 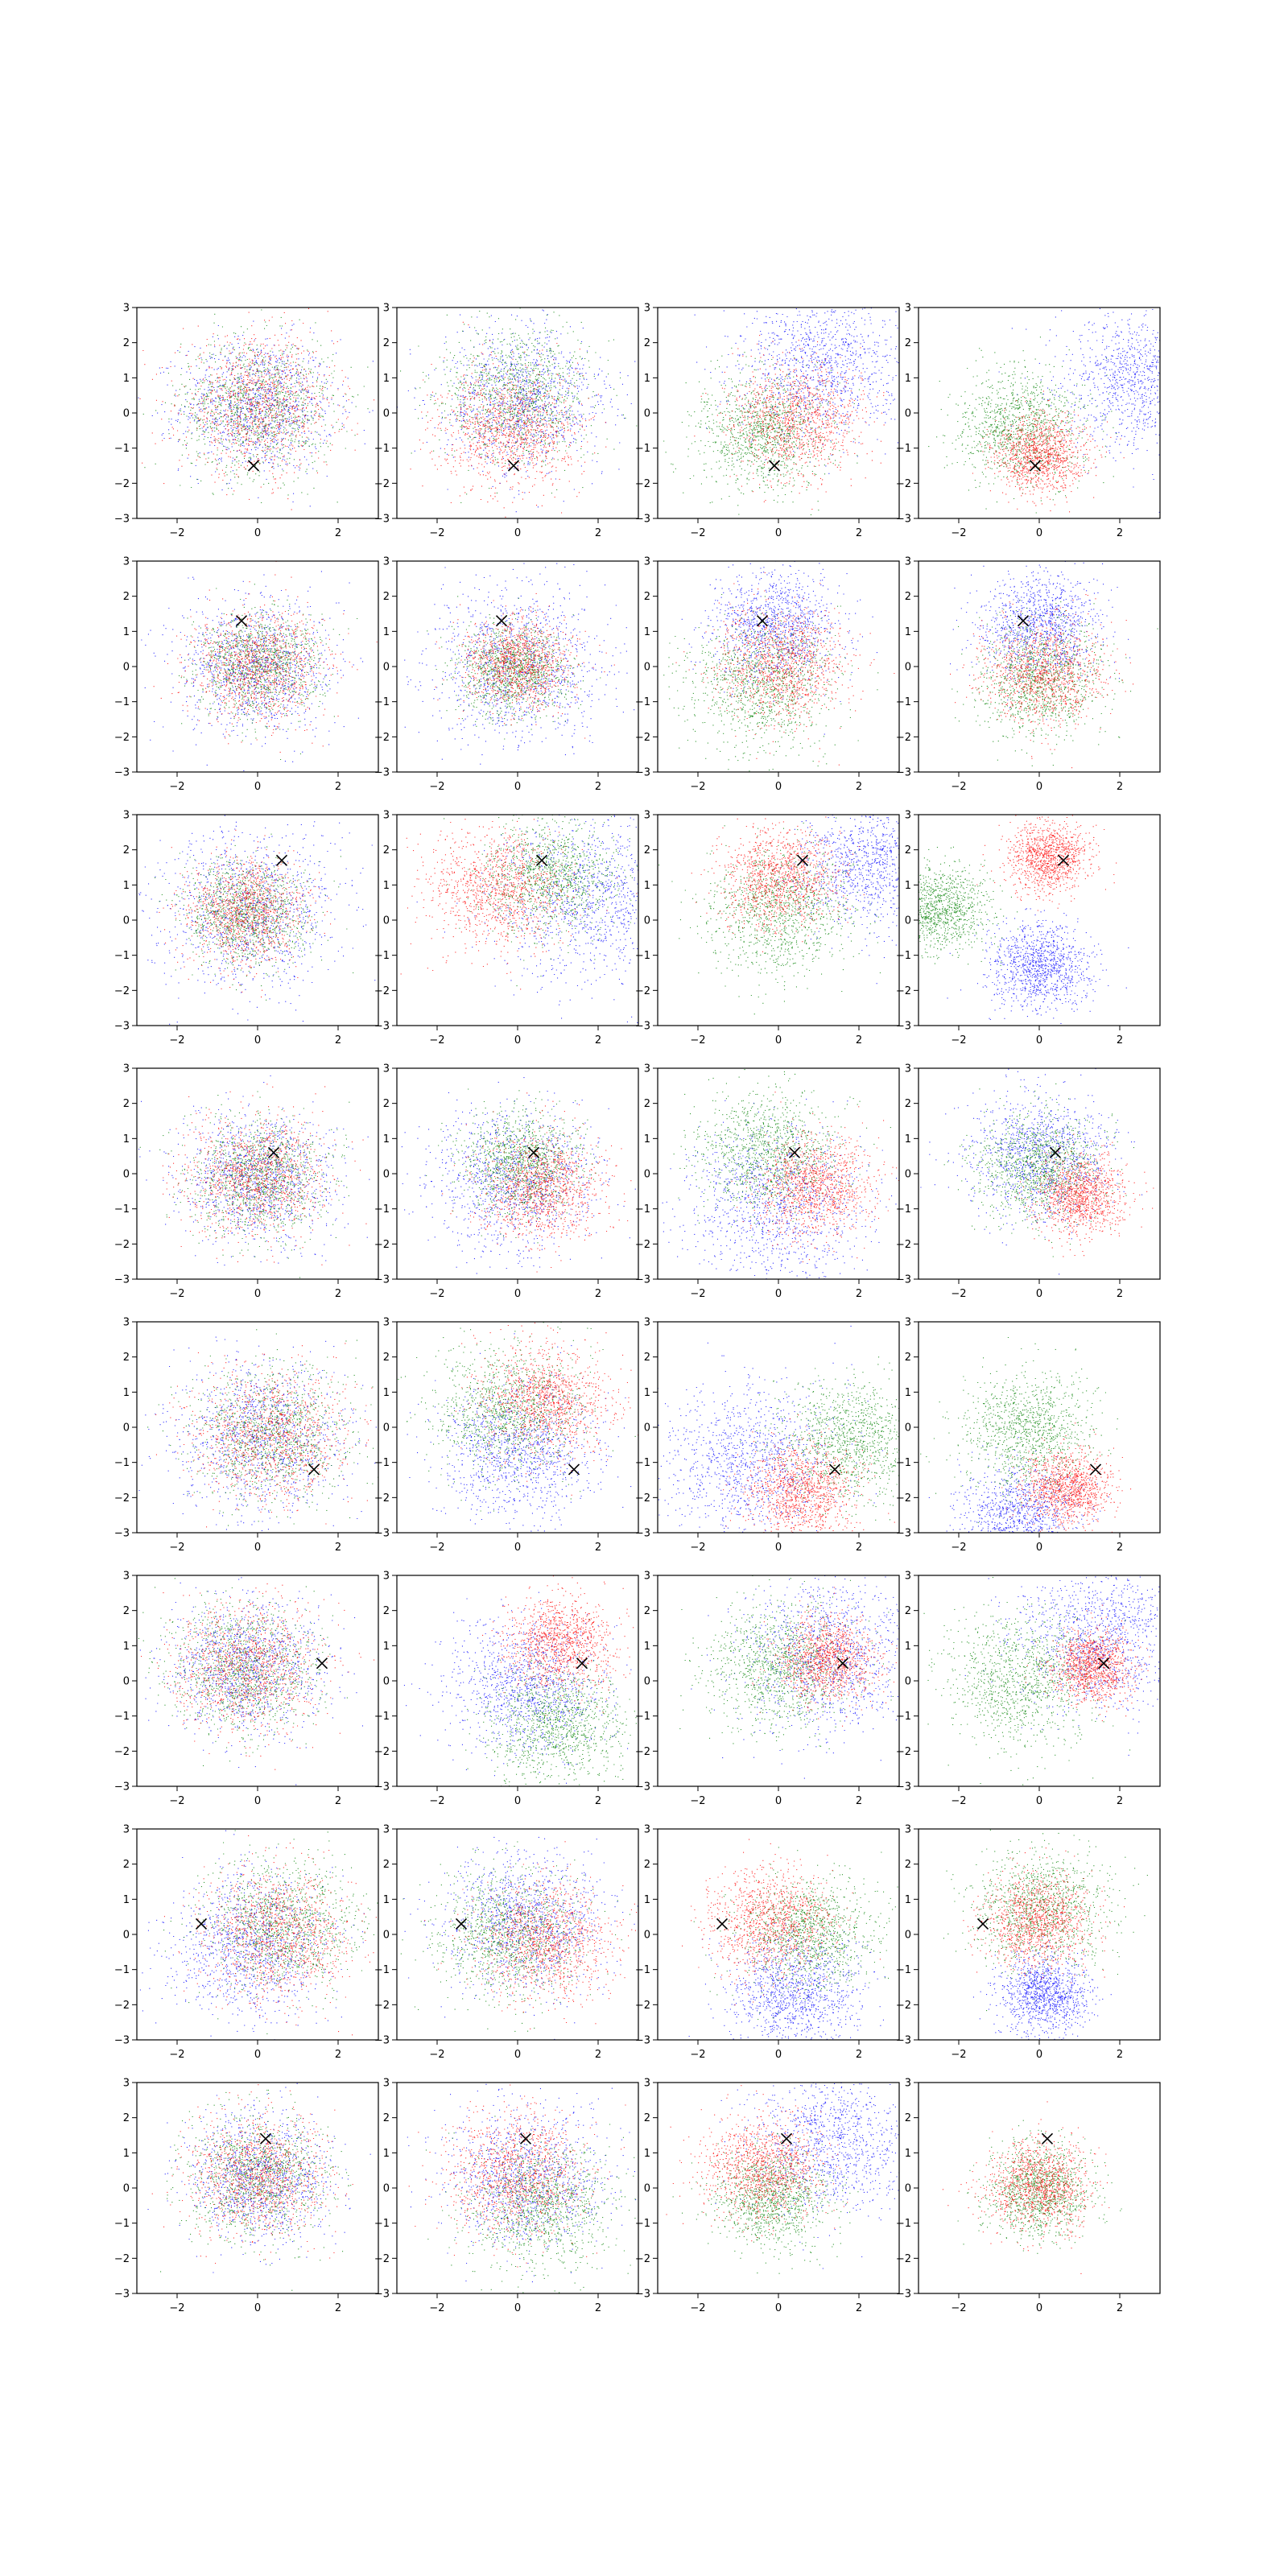 I want to click on subplot-r6-c4: −2 0 2 −3 −2 −1 0 1 2 3, so click(x=1028, y=1689).